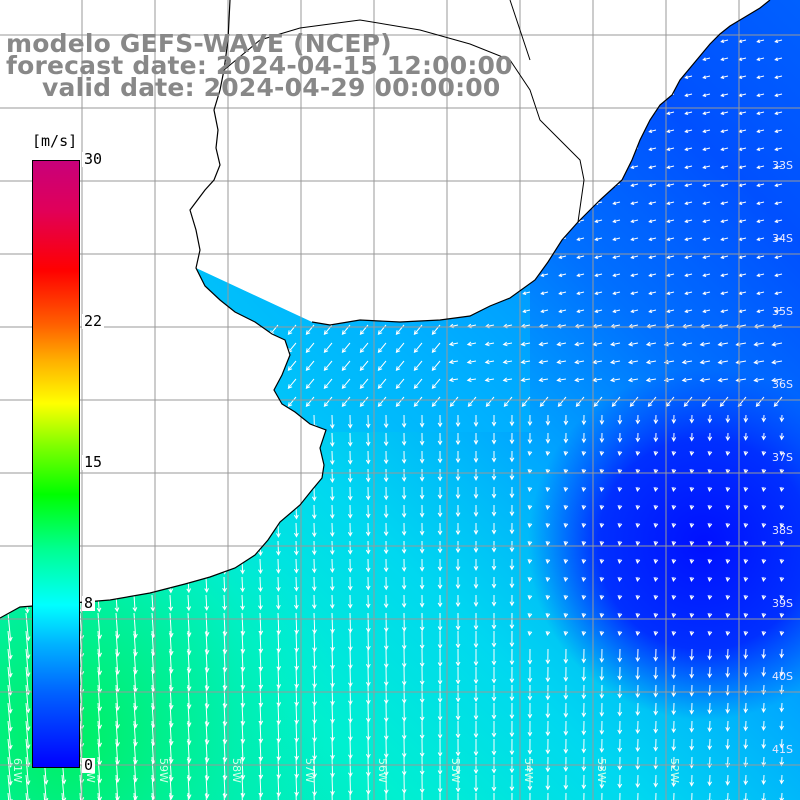 The width and height of the screenshot is (800, 800). Describe the element at coordinates (89, 603) in the screenshot. I see `colorbar-tick-label: 8` at that location.